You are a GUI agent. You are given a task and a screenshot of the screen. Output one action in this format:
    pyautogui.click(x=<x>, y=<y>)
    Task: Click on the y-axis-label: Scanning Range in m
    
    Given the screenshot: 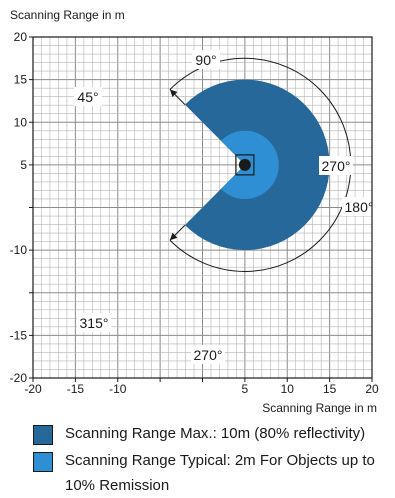 What is the action you would take?
    pyautogui.click(x=67, y=15)
    